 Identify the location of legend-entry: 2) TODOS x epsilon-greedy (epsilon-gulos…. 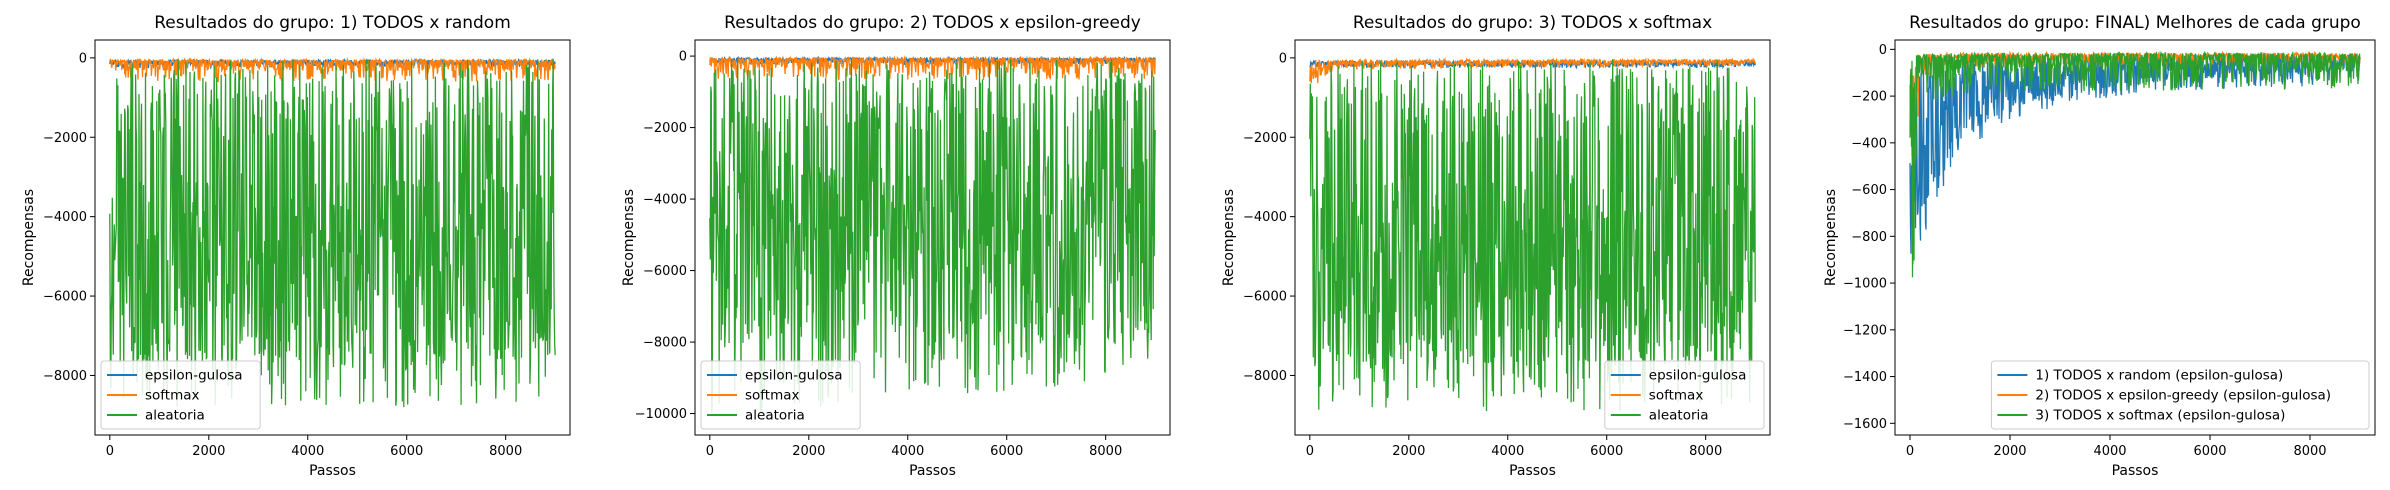
(2183, 396).